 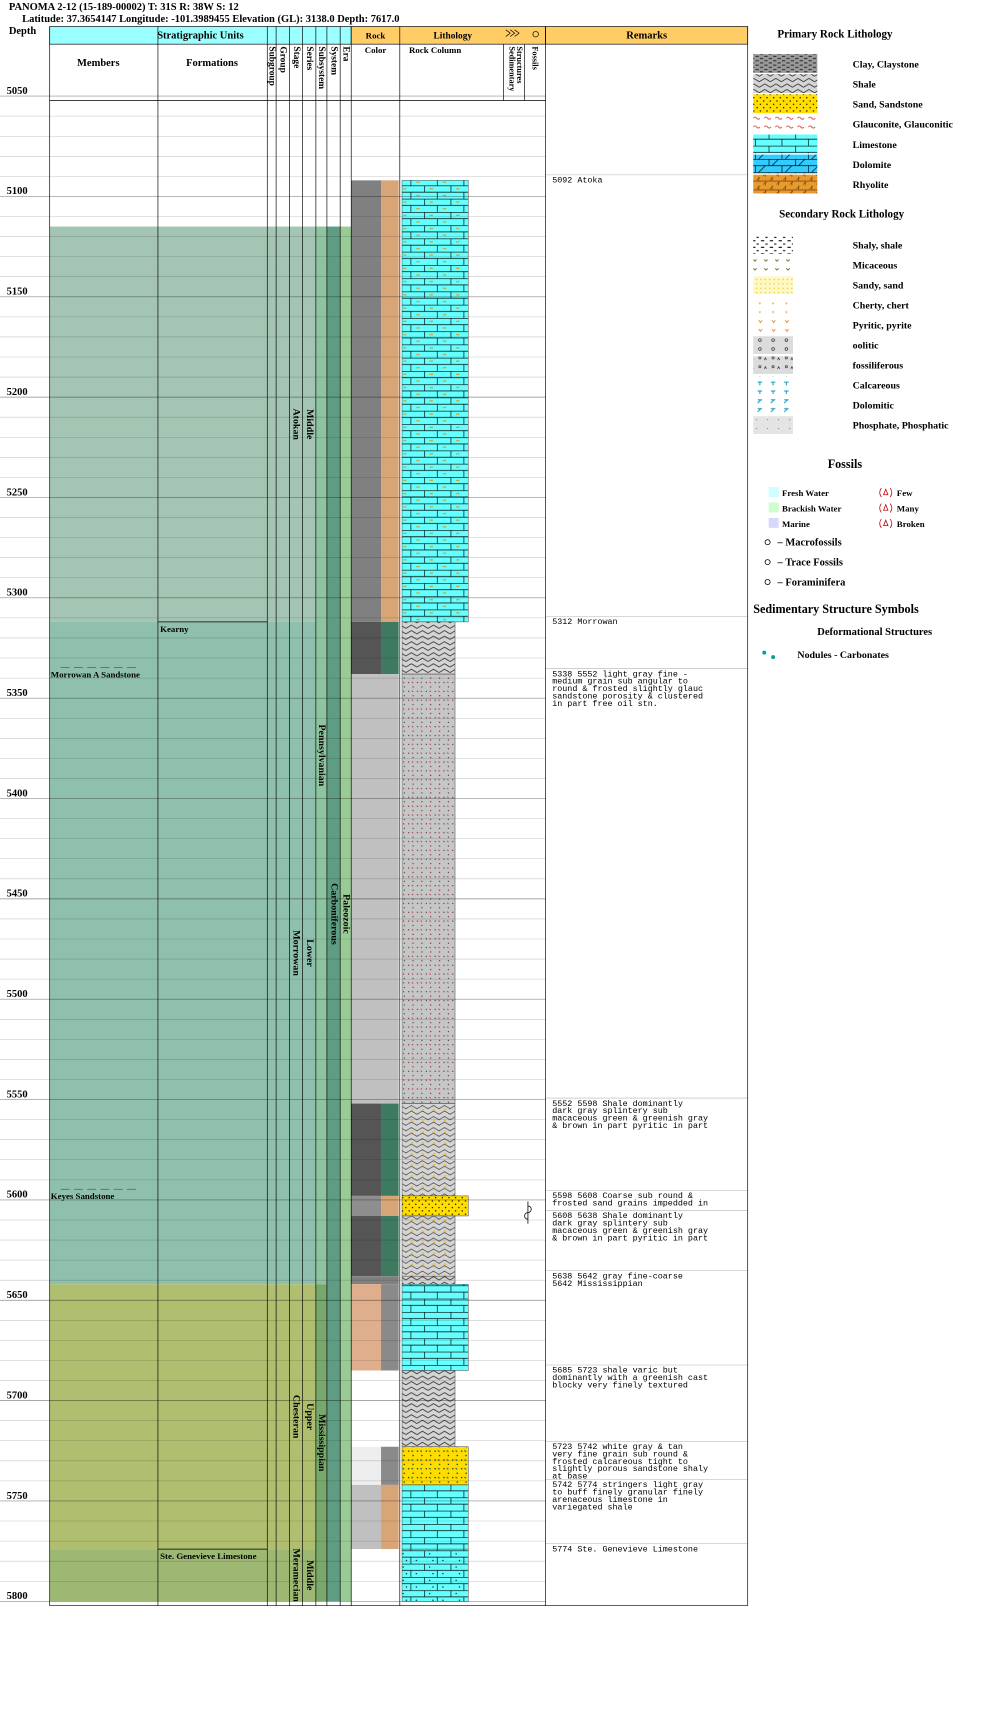 What do you see at coordinates (905, 493) in the screenshot?
I see `legend-label: Few` at bounding box center [905, 493].